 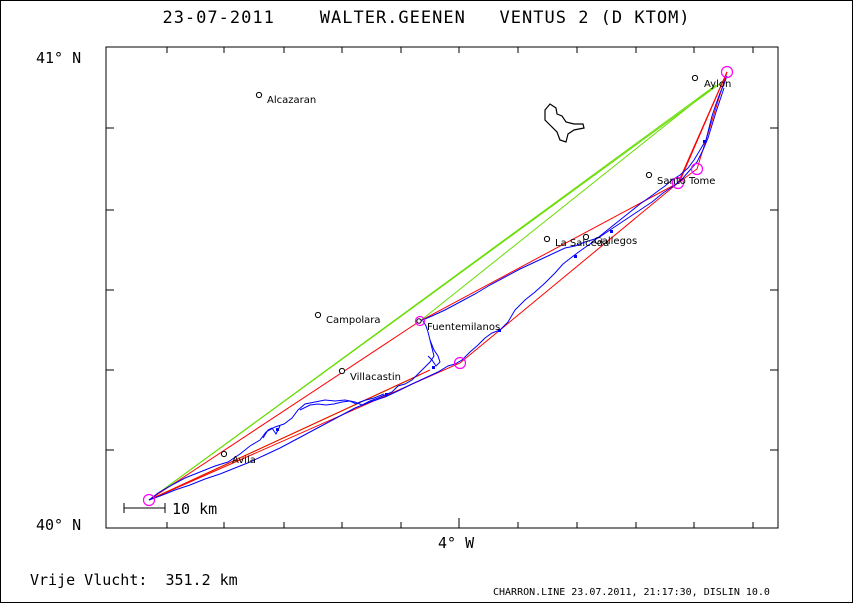 I want to click on place-marker-la-salceda, so click(x=547, y=239).